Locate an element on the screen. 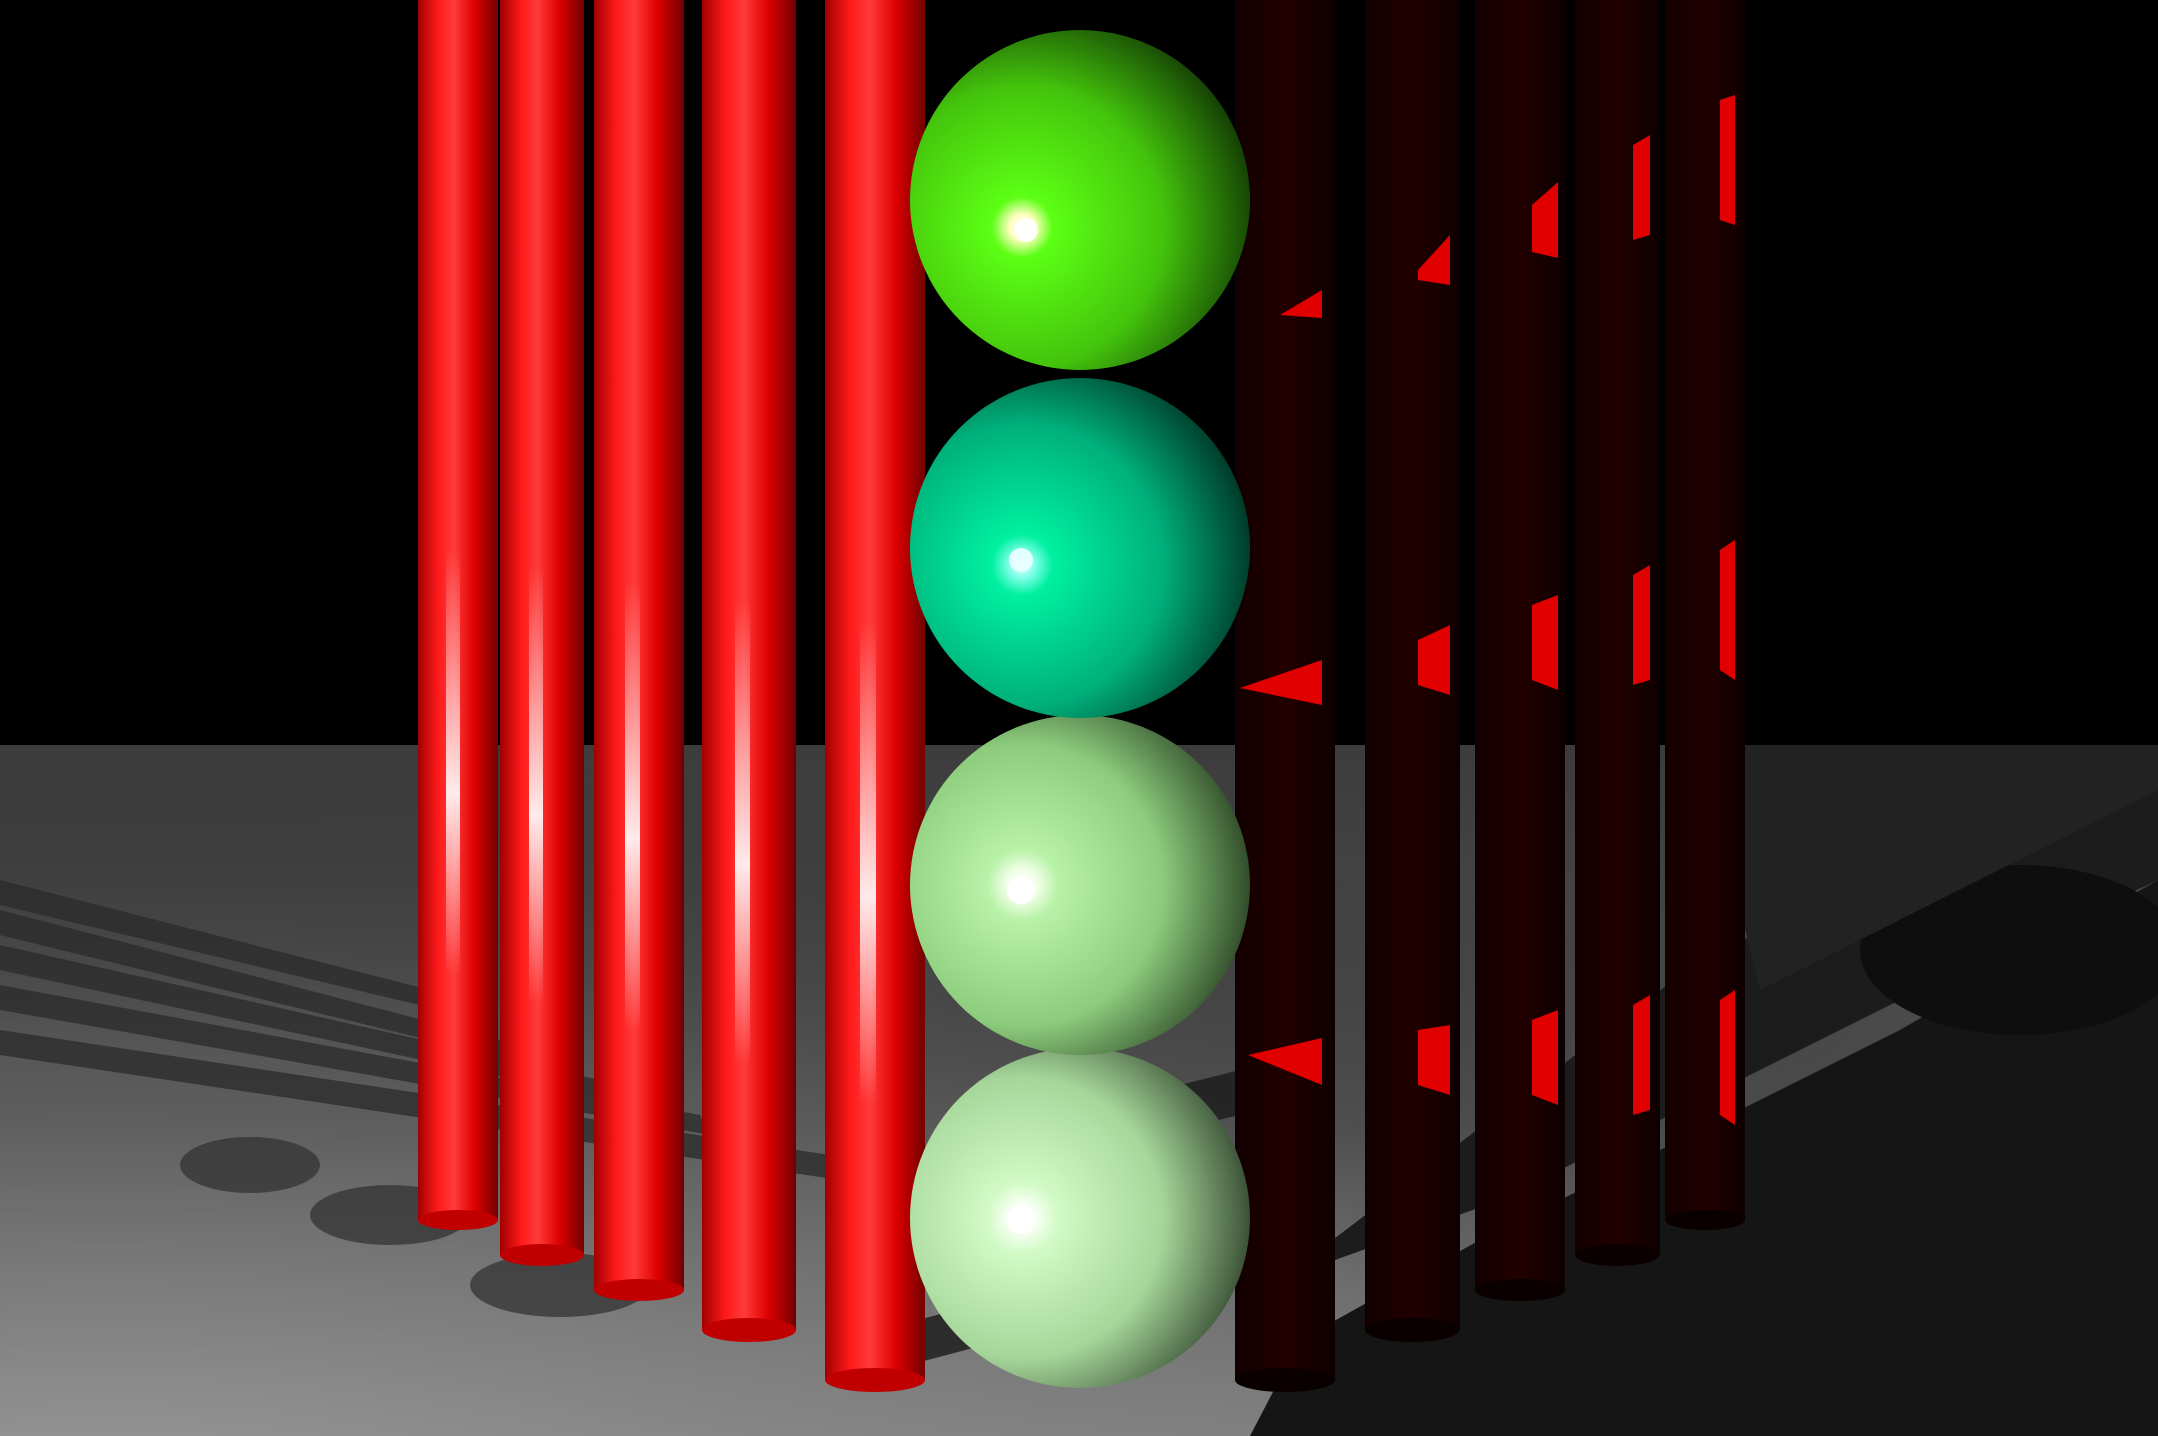 Image resolution: width=2158 pixels, height=1436 pixels. spheres is located at coordinates (1080, 709).